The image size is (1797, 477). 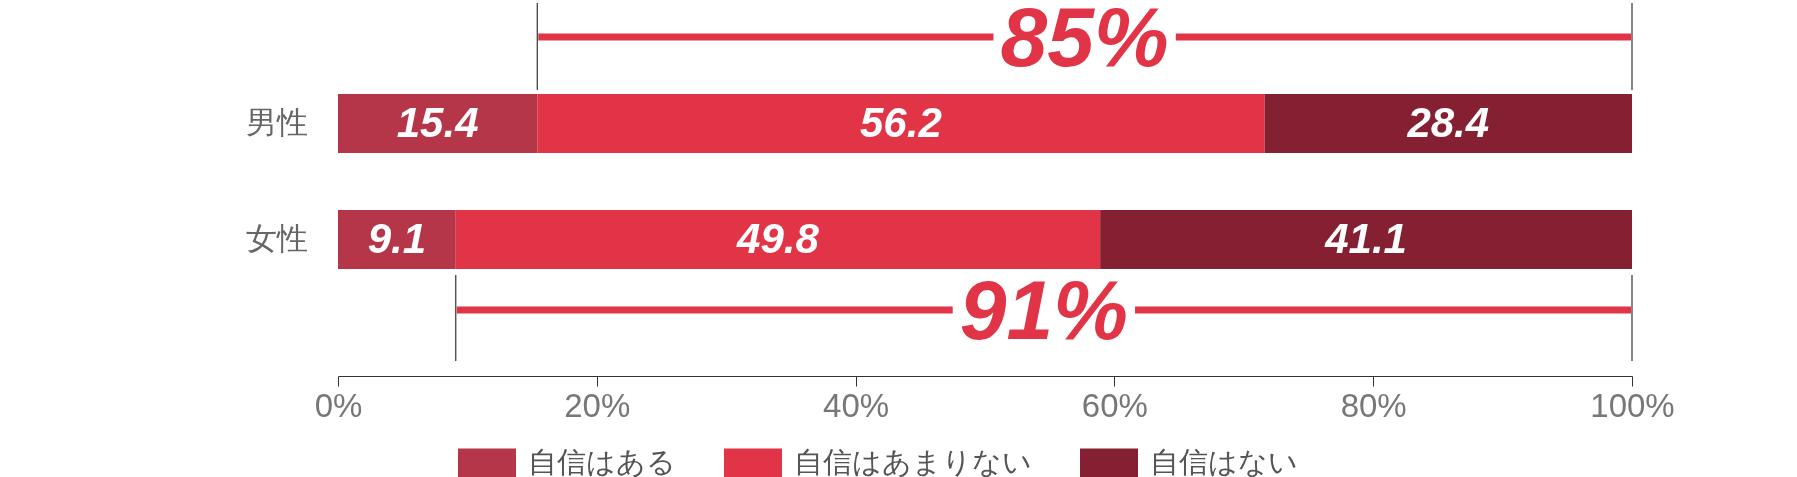 I want to click on data-label: 56.2, so click(x=901, y=122).